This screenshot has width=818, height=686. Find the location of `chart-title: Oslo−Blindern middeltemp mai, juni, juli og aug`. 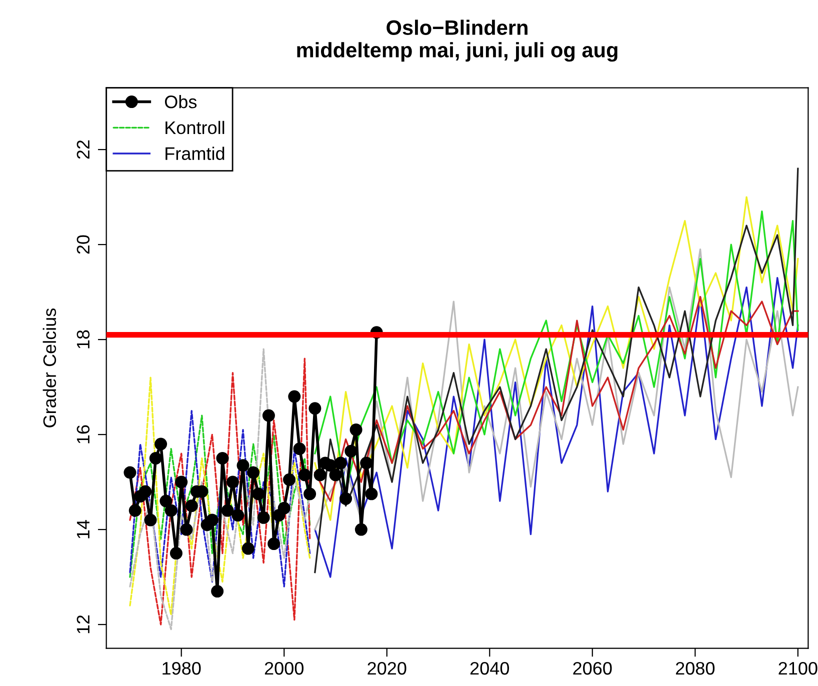

chart-title: Oslo−Blindern middeltemp mai, juni, juli og aug is located at coordinates (457, 41).